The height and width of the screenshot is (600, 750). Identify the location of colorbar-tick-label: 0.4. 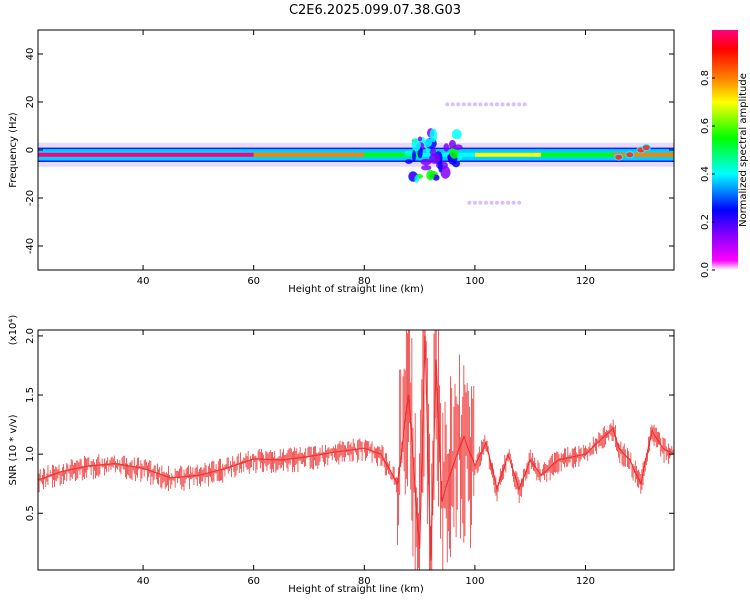
(705, 174).